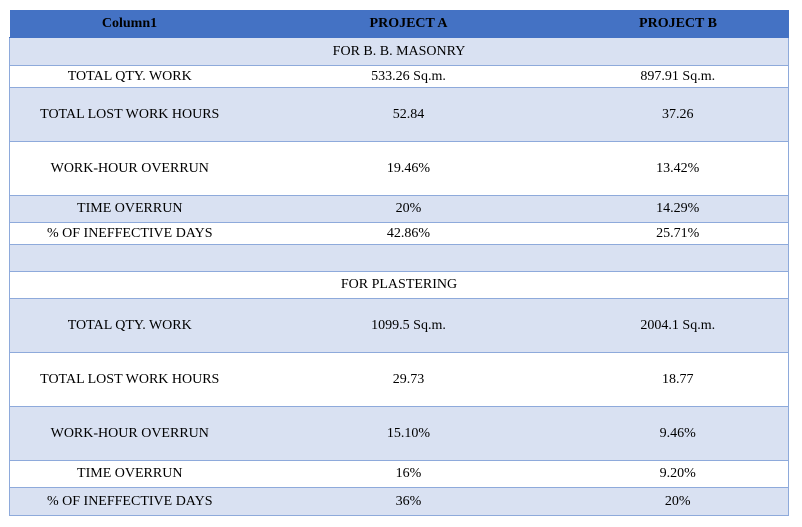 The width and height of the screenshot is (802, 527). What do you see at coordinates (678, 233) in the screenshot?
I see `project-b-value: 25.71%` at bounding box center [678, 233].